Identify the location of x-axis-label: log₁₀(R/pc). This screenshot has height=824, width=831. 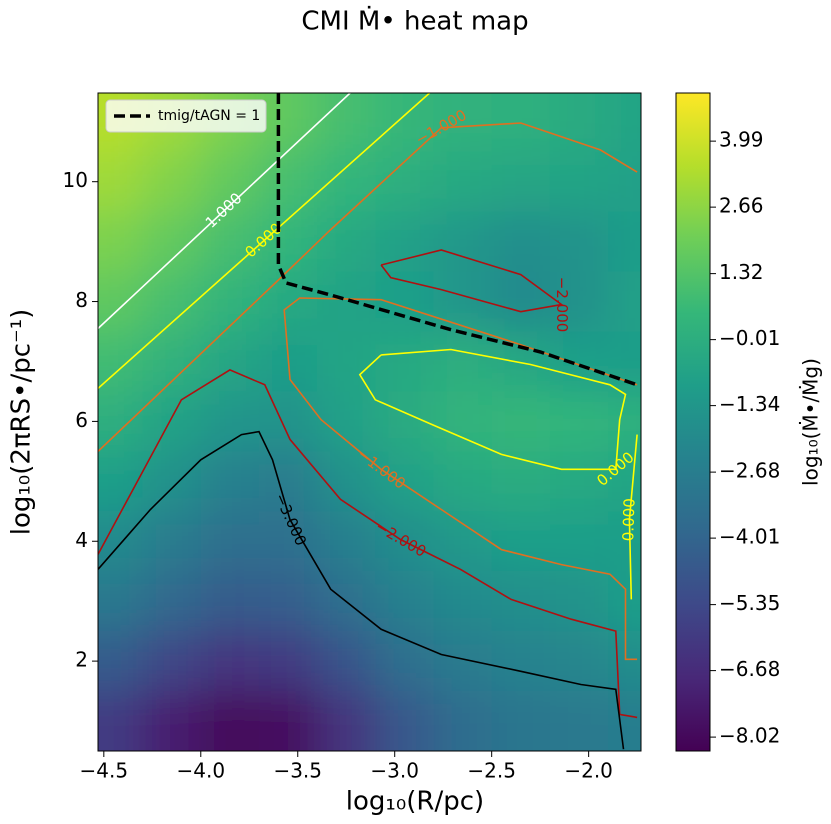
(415, 802).